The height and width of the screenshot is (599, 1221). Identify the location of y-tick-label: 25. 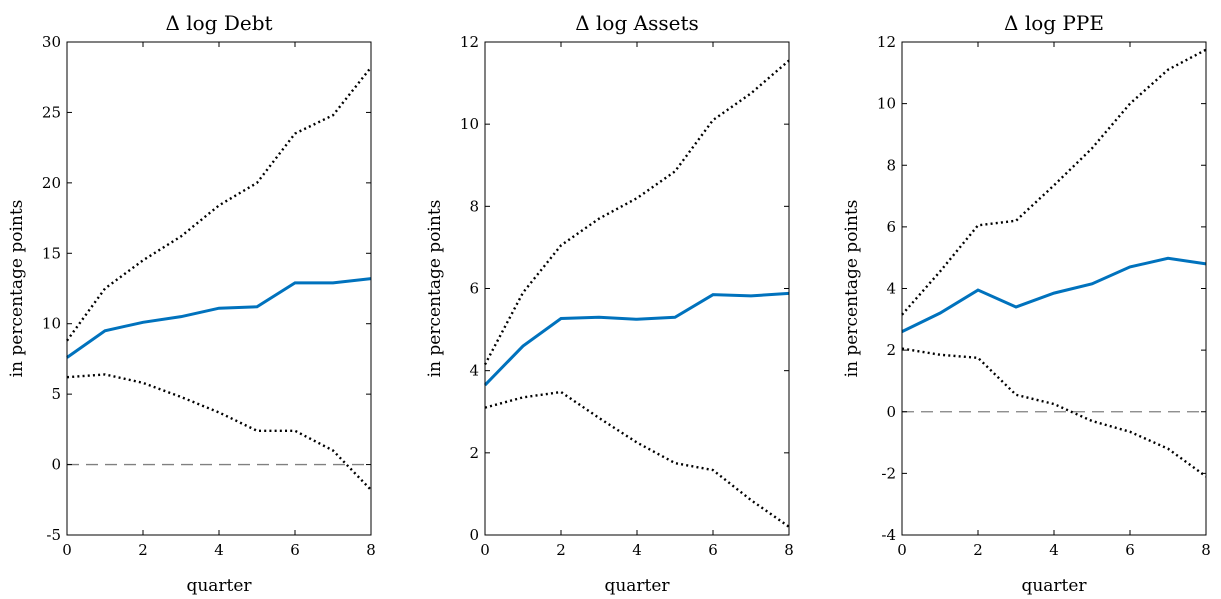
(51, 112).